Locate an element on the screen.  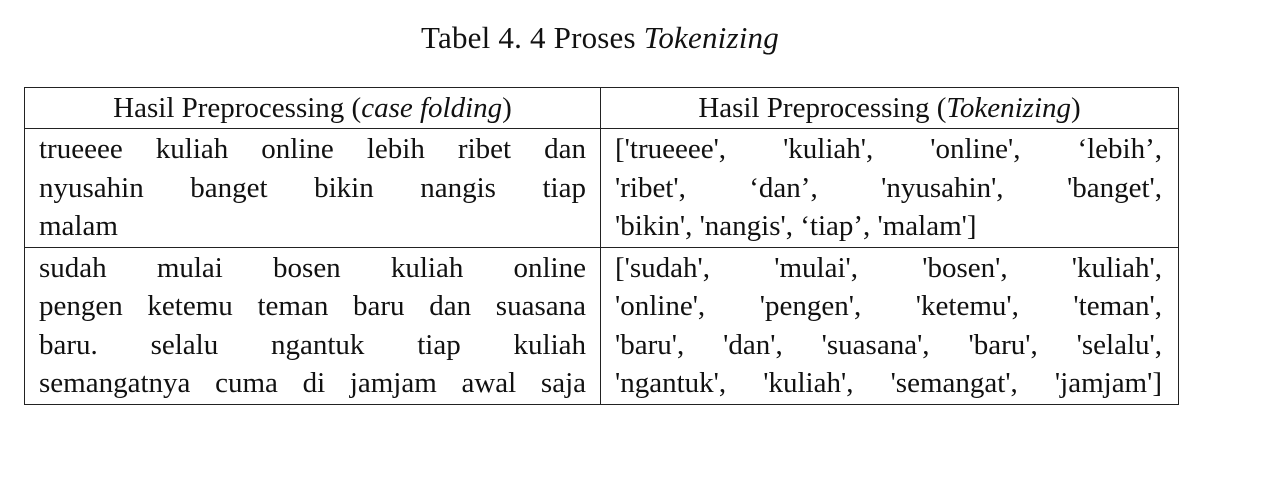
token-line: 'online', 'pengen', 'ketemu', 'teman', is located at coordinates (888, 306).